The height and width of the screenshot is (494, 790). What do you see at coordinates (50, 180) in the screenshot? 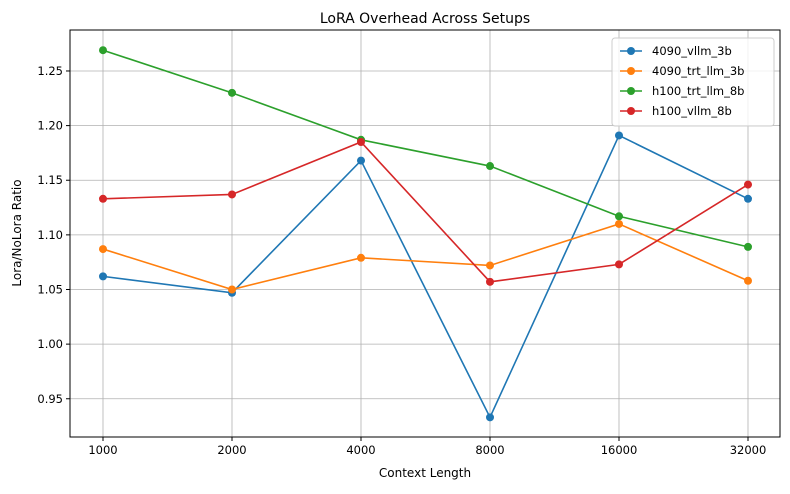
I see `y-tick-label: 1.15` at bounding box center [50, 180].